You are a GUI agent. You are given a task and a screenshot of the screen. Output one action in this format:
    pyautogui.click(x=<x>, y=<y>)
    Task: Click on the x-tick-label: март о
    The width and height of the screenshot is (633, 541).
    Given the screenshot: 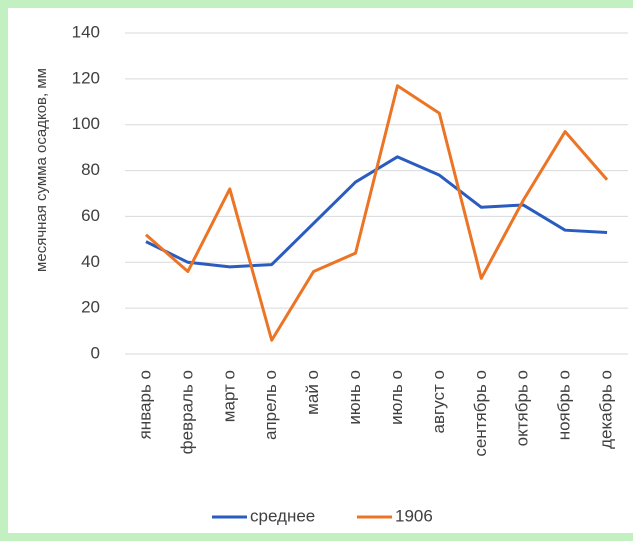 What is the action you would take?
    pyautogui.click(x=228, y=396)
    